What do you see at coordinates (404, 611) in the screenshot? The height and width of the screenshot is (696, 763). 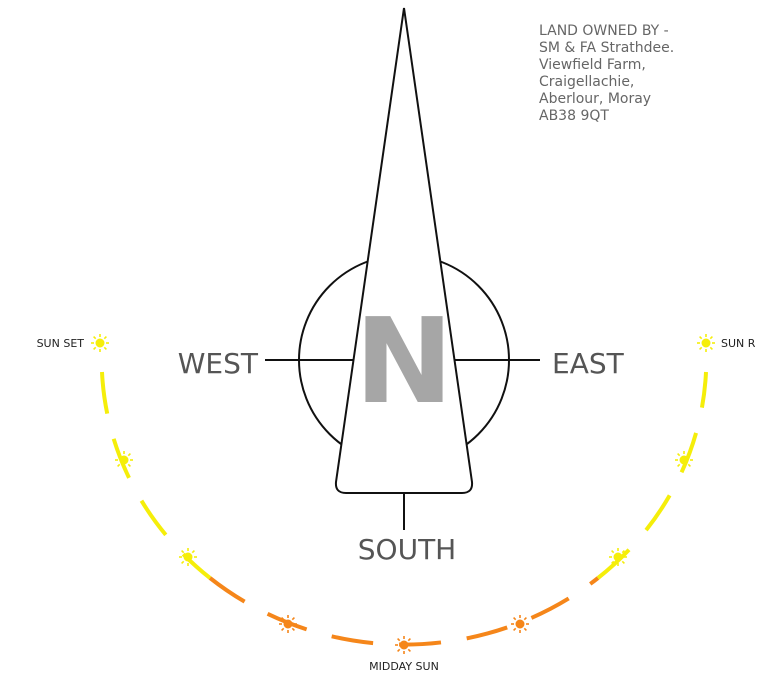 I see `sun-arc-south` at bounding box center [404, 611].